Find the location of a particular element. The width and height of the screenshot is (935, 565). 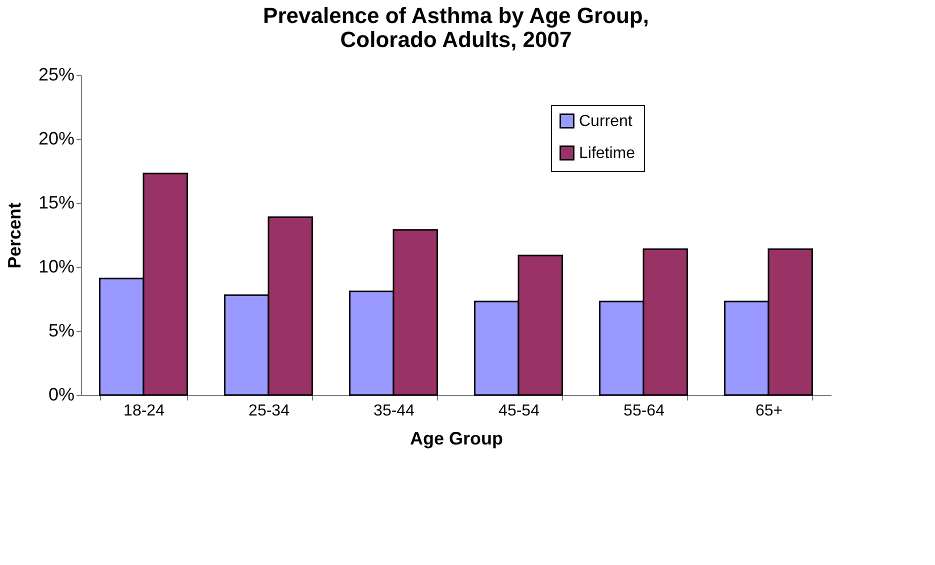

x-tick-label: 55-64 is located at coordinates (644, 411).